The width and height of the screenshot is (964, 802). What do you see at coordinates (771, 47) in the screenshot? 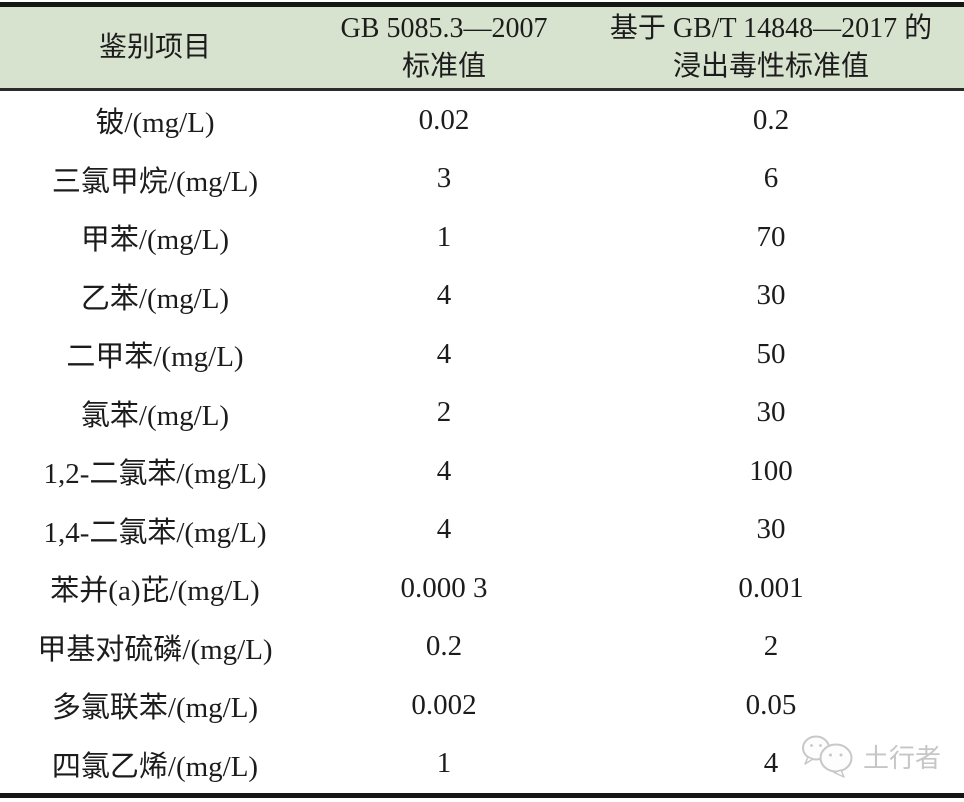
I see `header-gb14848-standard: 基于 GB/T 14848—2017 的 浸出毒性标准值` at bounding box center [771, 47].